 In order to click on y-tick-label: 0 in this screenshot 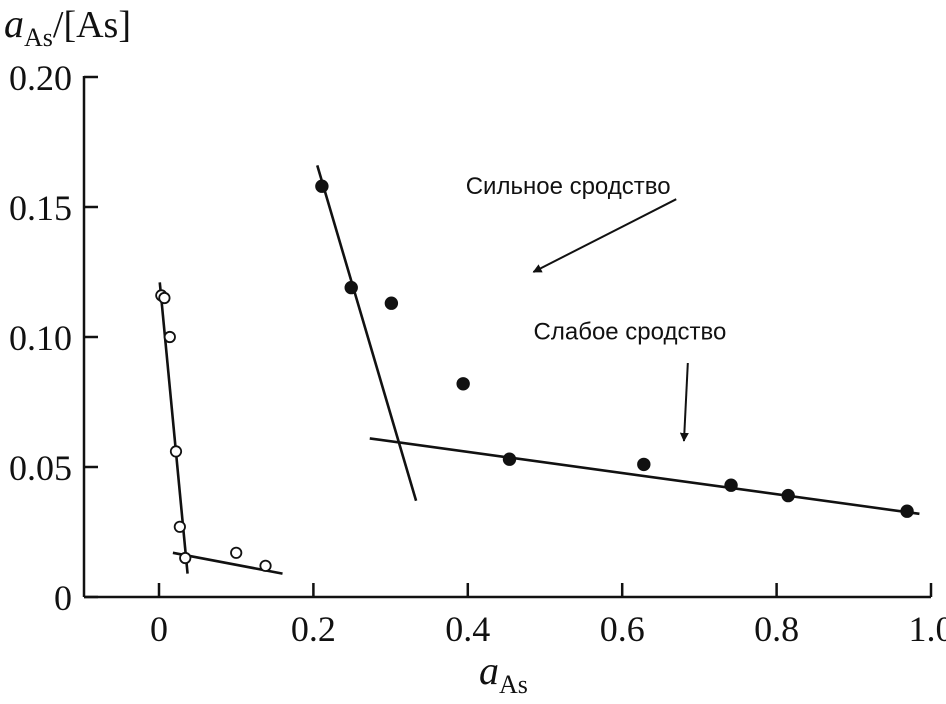, I will do `click(63, 598)`.